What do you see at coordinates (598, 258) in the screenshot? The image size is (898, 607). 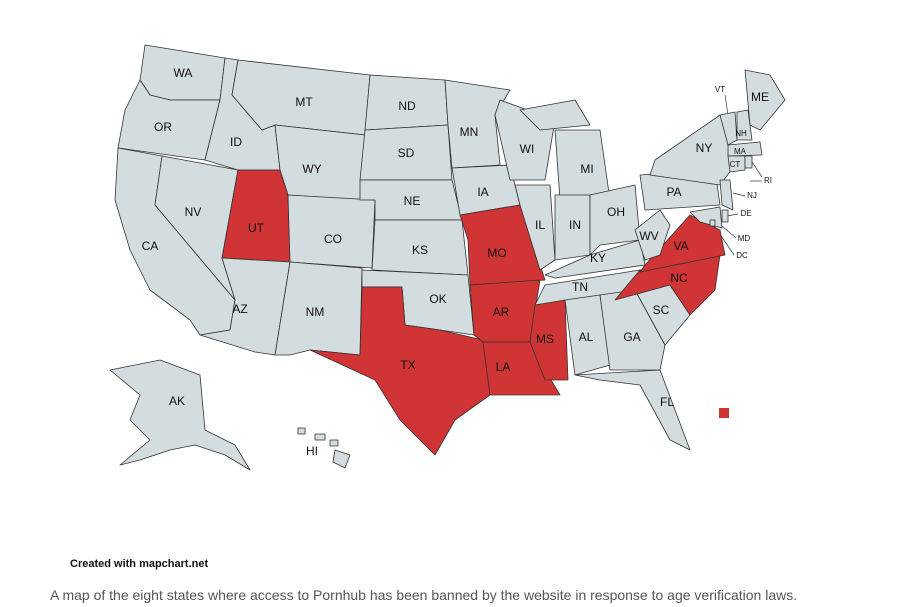 I see `state-label: KY` at bounding box center [598, 258].